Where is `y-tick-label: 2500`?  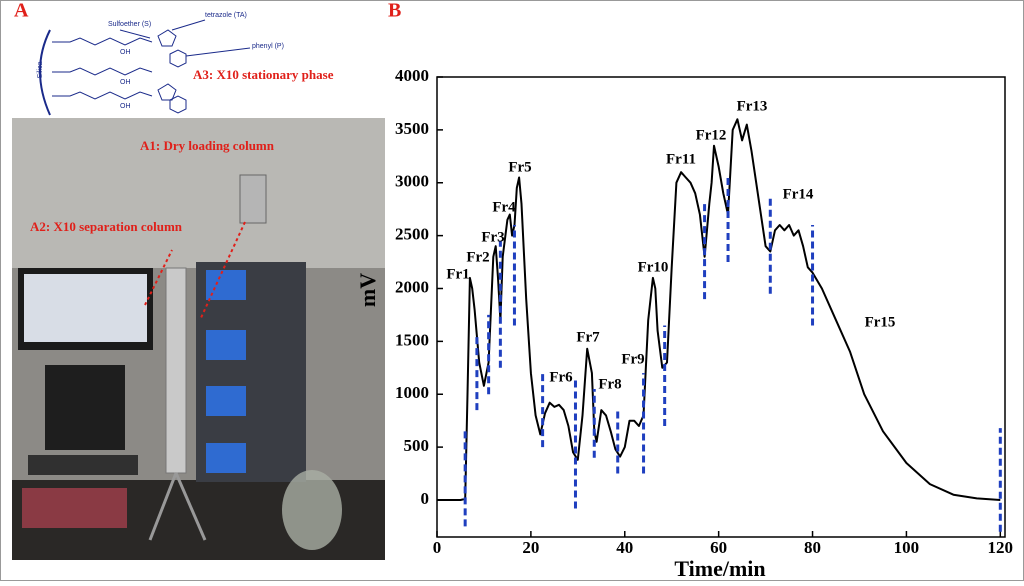 y-tick-label: 2500 is located at coordinates (412, 234).